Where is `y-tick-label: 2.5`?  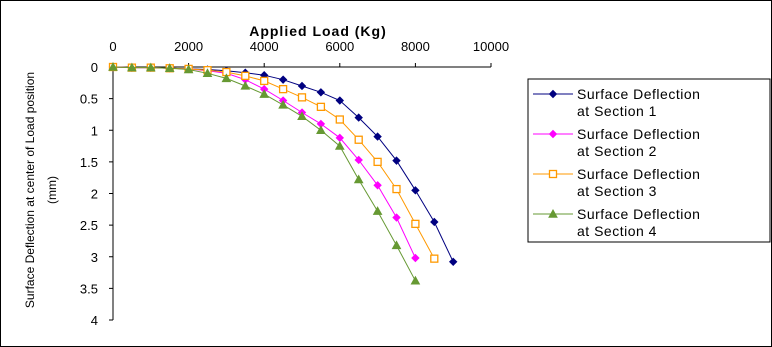 y-tick-label: 2.5 is located at coordinates (89, 225).